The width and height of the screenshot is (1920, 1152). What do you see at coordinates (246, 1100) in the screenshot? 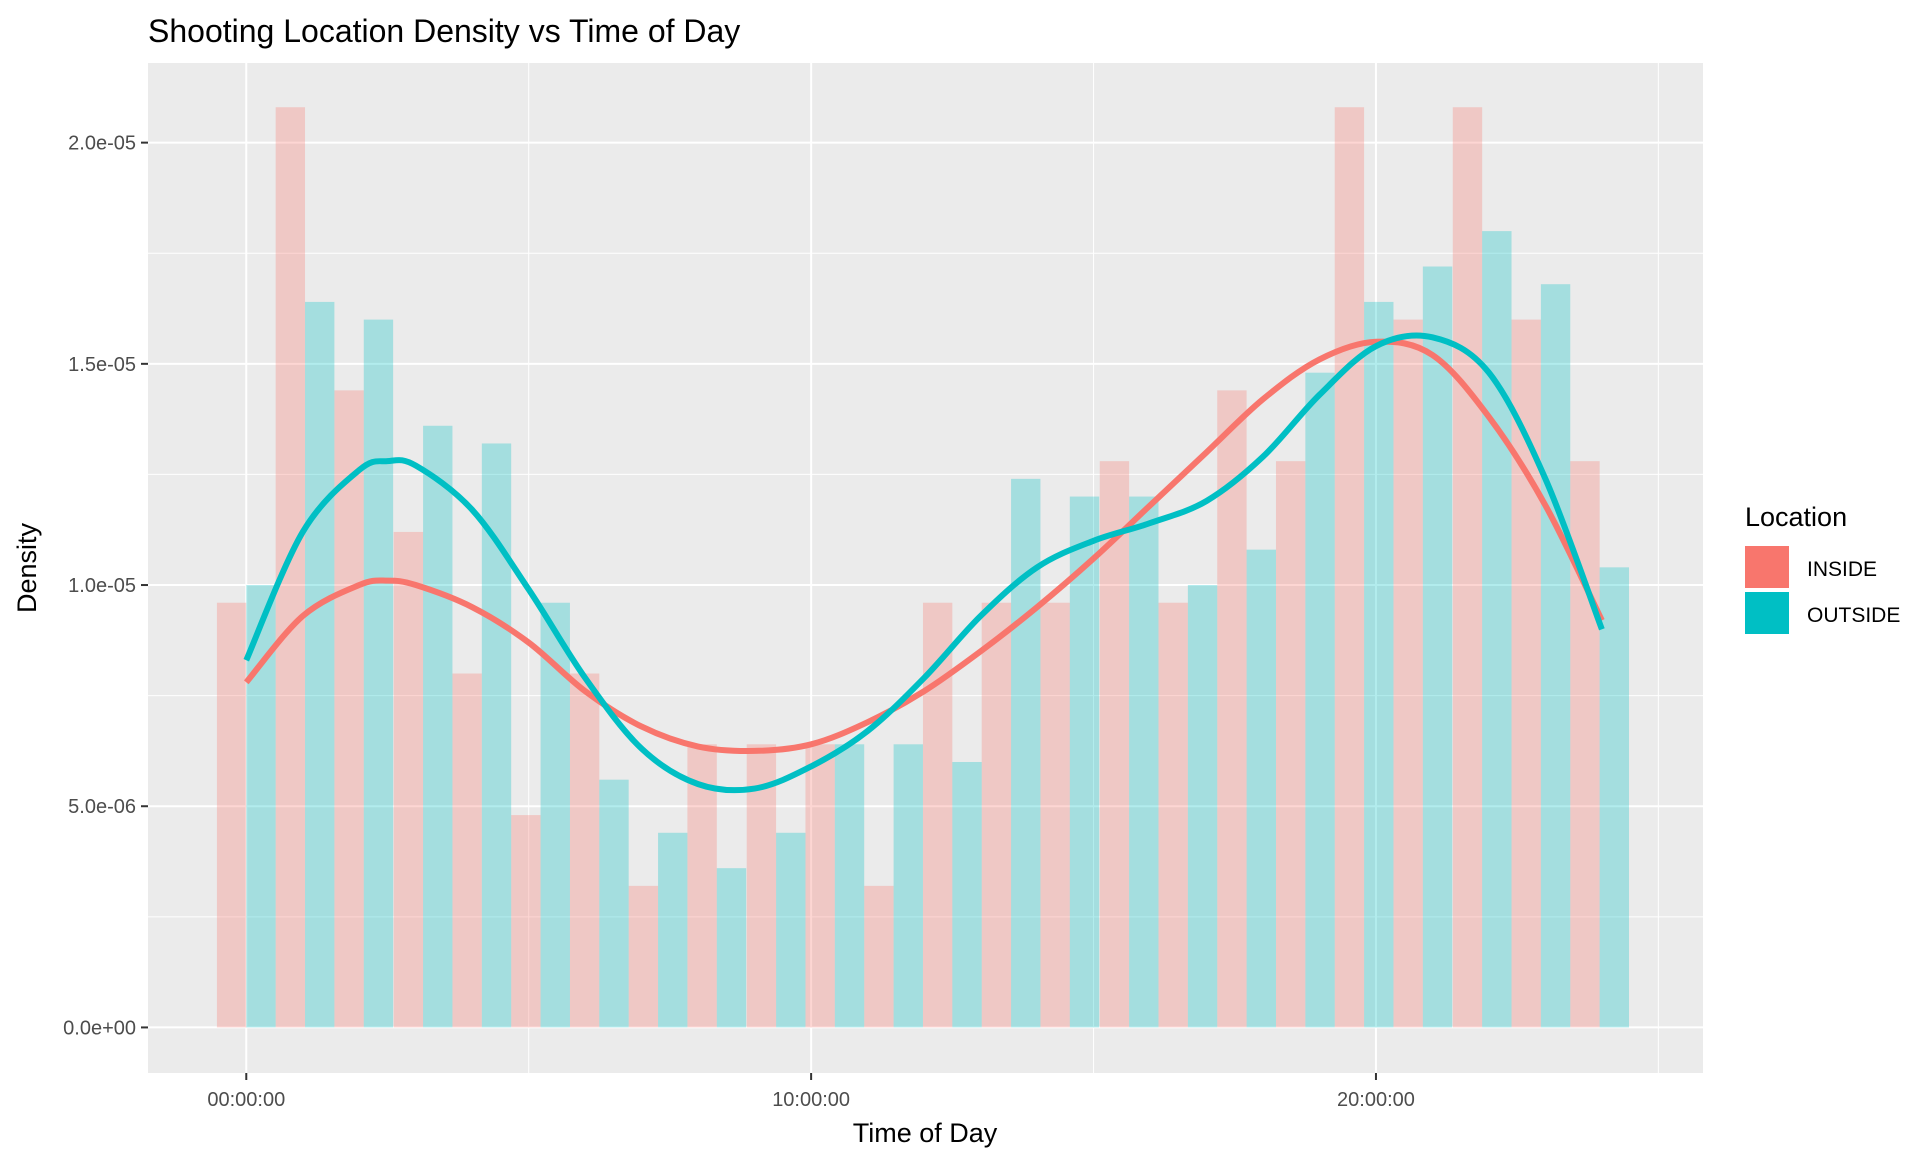
I see `x-tick-label: 00:00:00` at bounding box center [246, 1100].